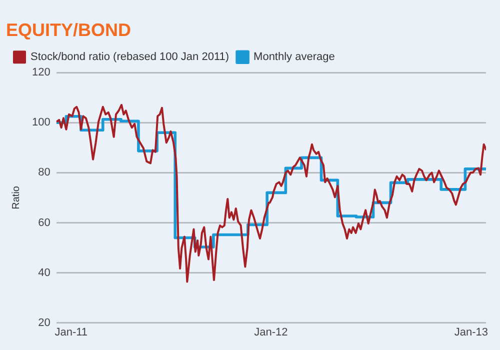  Describe the element at coordinates (16, 198) in the screenshot. I see `y-axis-title: Ratio` at that location.